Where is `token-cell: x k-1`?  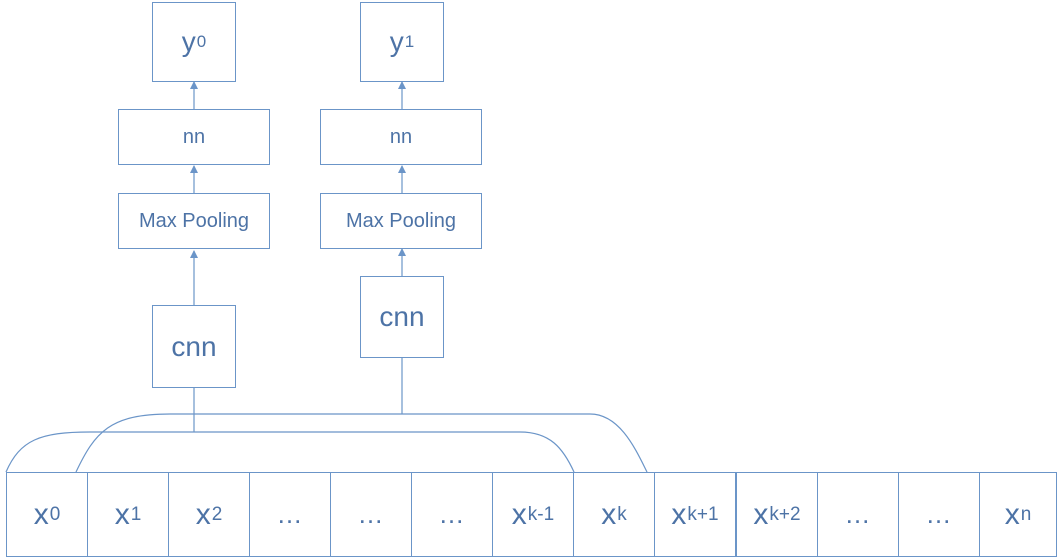
token-cell: x k-1 is located at coordinates (533, 514).